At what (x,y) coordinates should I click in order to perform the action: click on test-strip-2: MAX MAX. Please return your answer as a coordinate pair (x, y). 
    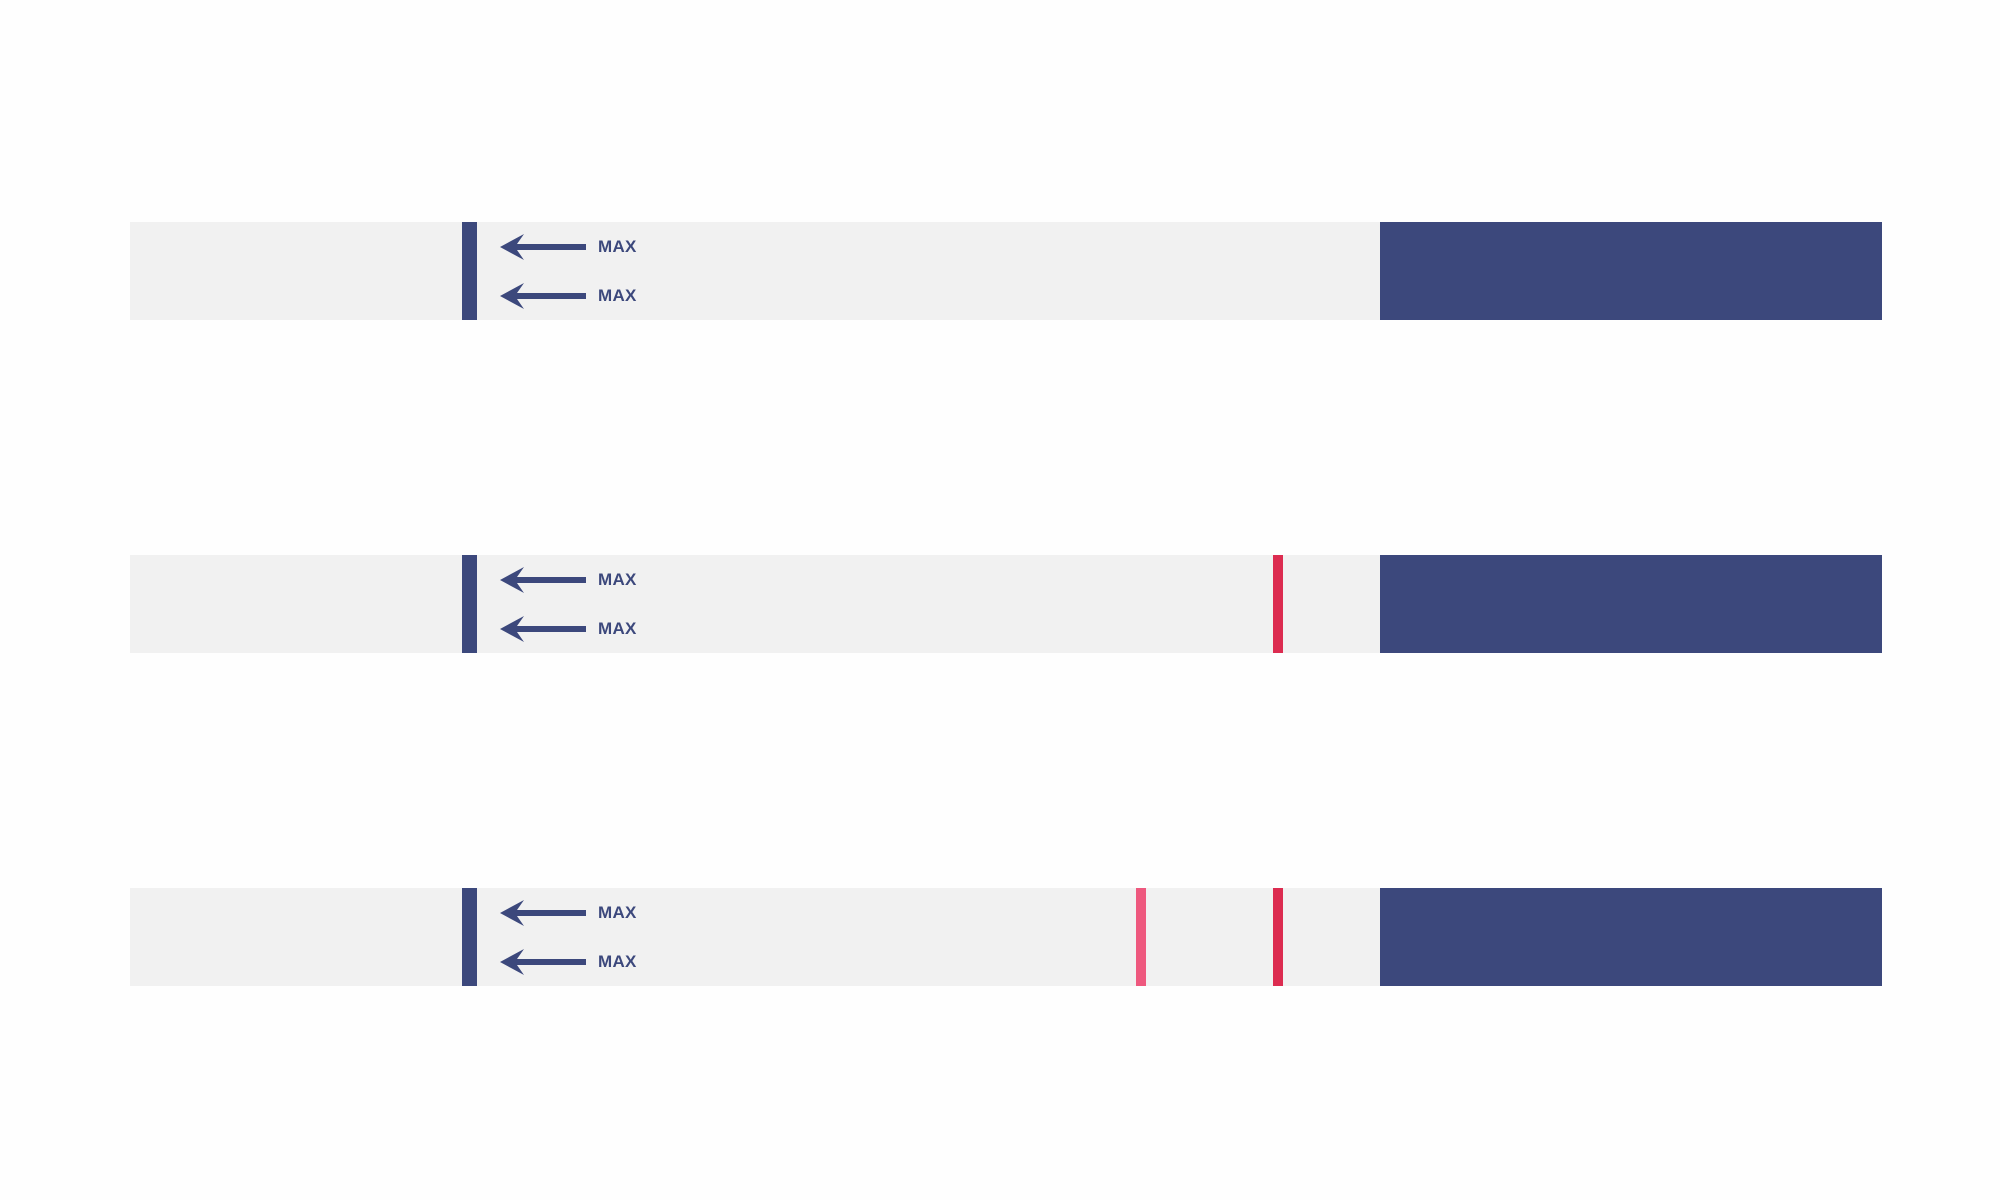
    Looking at the image, I should click on (1006, 604).